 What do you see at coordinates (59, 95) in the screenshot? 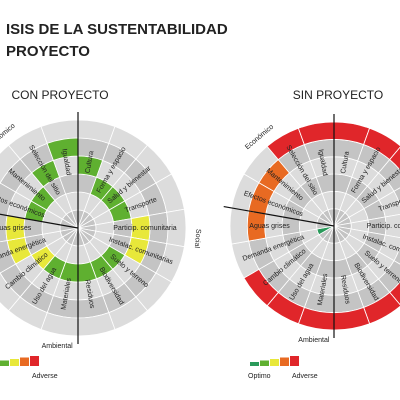
I see `wheel-subtitle: CON PROYECTO` at bounding box center [59, 95].